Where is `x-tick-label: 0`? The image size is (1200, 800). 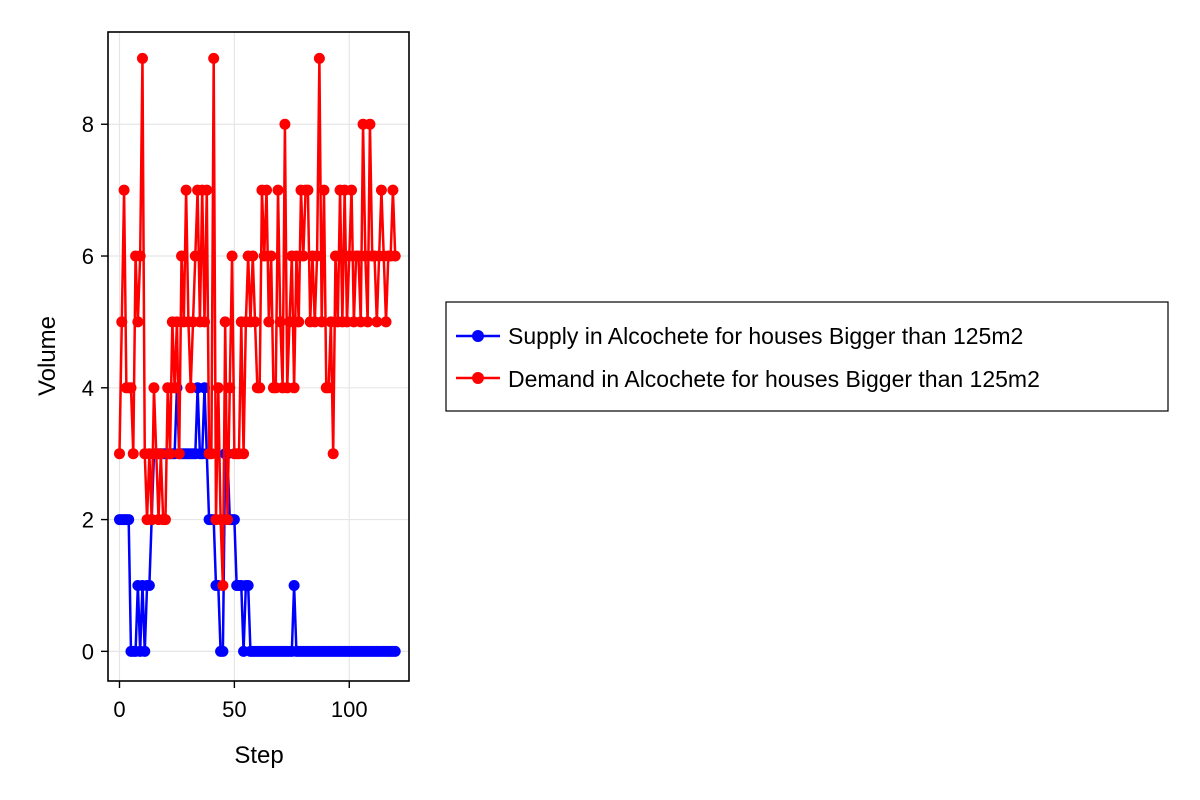
x-tick-label: 0 is located at coordinates (119, 709).